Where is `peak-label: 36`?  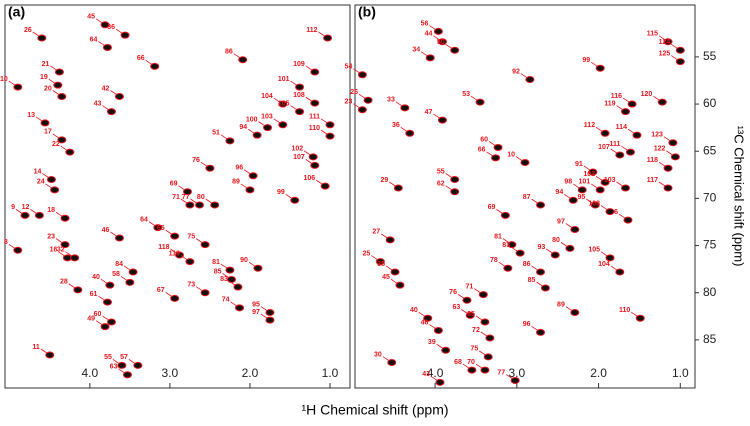 peak-label: 36 is located at coordinates (396, 125).